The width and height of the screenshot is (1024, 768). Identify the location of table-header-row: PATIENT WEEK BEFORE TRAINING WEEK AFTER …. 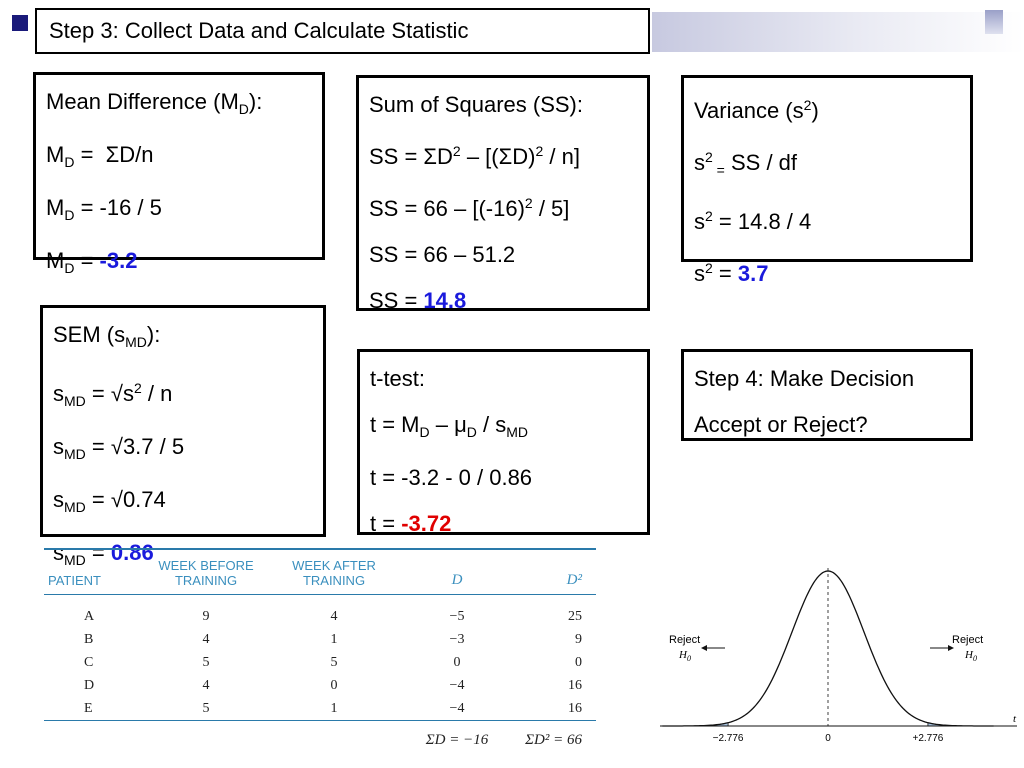
(320, 572).